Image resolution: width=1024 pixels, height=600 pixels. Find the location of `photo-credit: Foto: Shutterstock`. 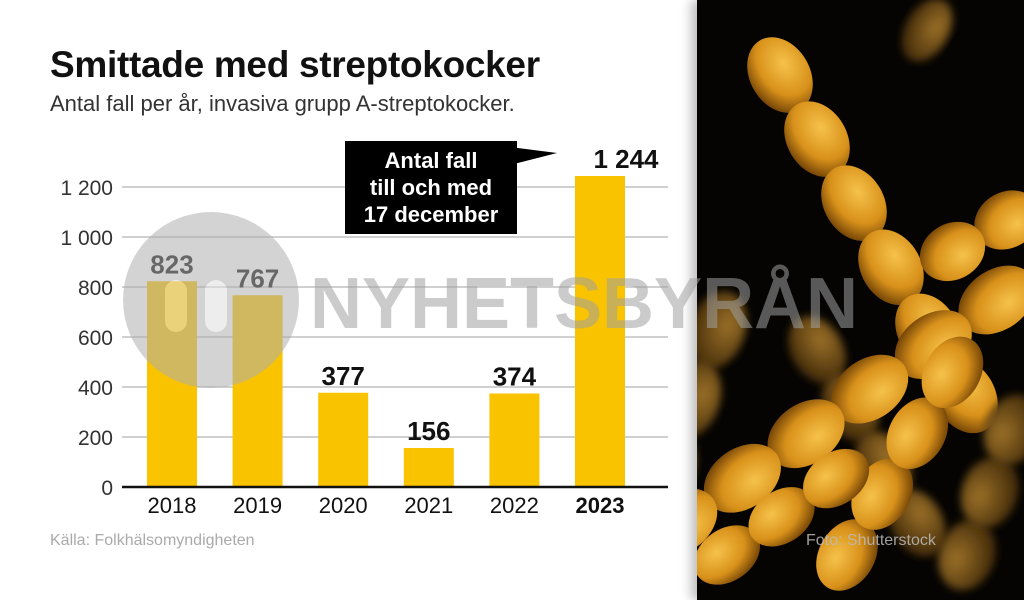

photo-credit: Foto: Shutterstock is located at coordinates (871, 540).